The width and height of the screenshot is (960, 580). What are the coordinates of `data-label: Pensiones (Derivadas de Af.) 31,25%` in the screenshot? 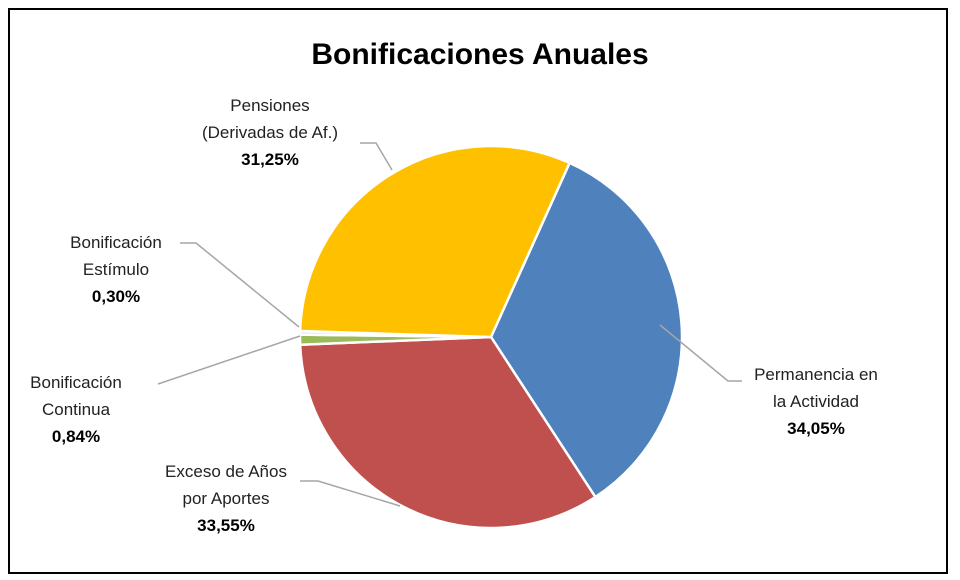 It's located at (270, 132).